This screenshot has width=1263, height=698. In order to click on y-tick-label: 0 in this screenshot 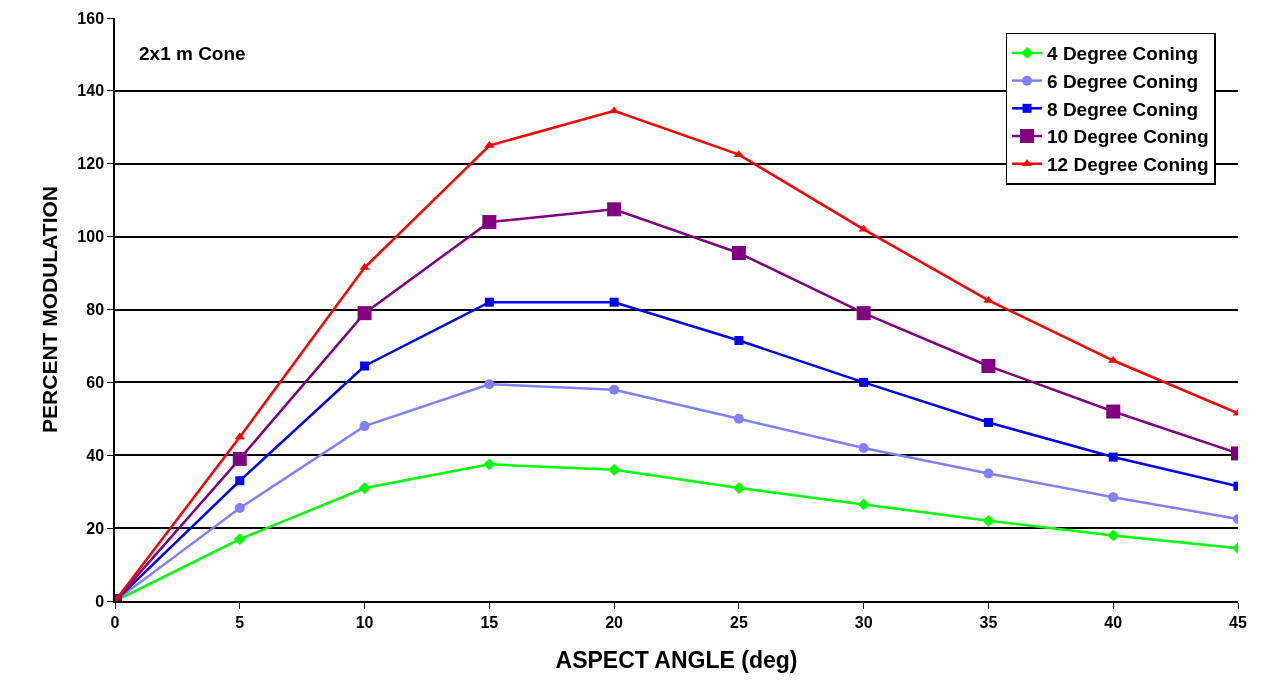, I will do `click(100, 601)`.